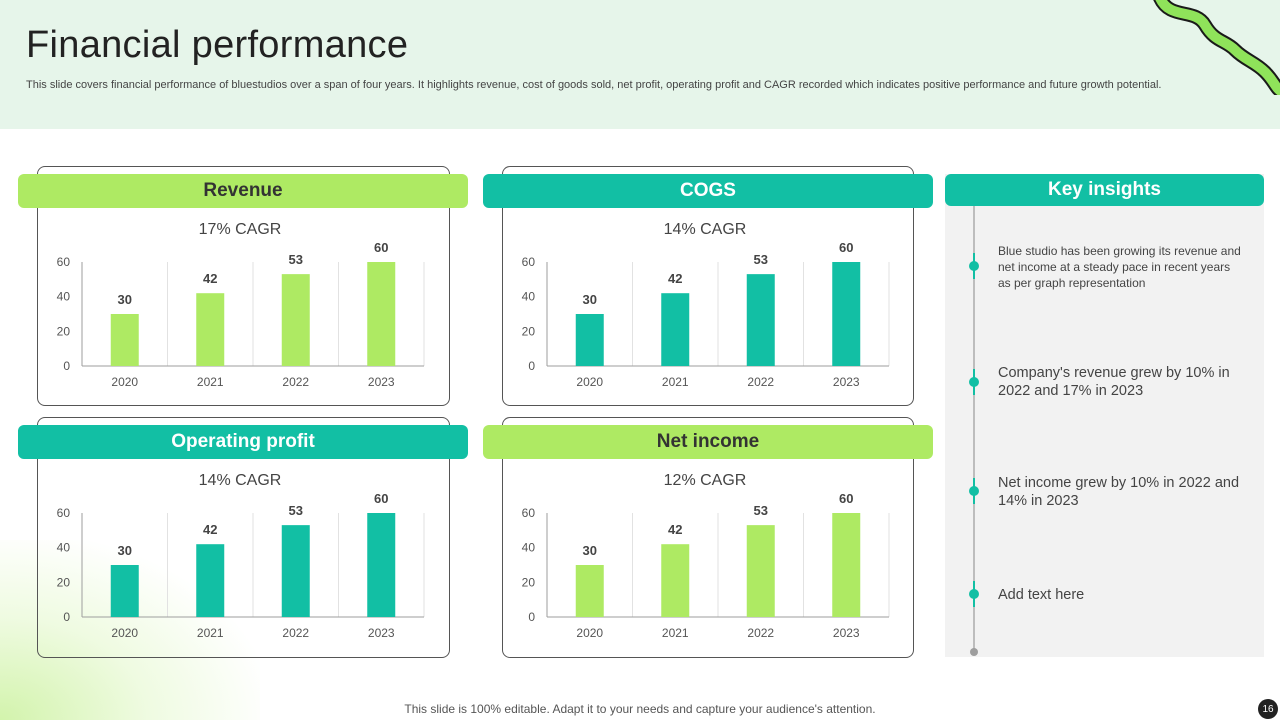 This screenshot has height=720, width=1280. I want to click on operating-profit-bar-chart: 14% CAGR 0 20 40 60 30 2020 42 2021 53 2022 60 2023, so click(241, 556).